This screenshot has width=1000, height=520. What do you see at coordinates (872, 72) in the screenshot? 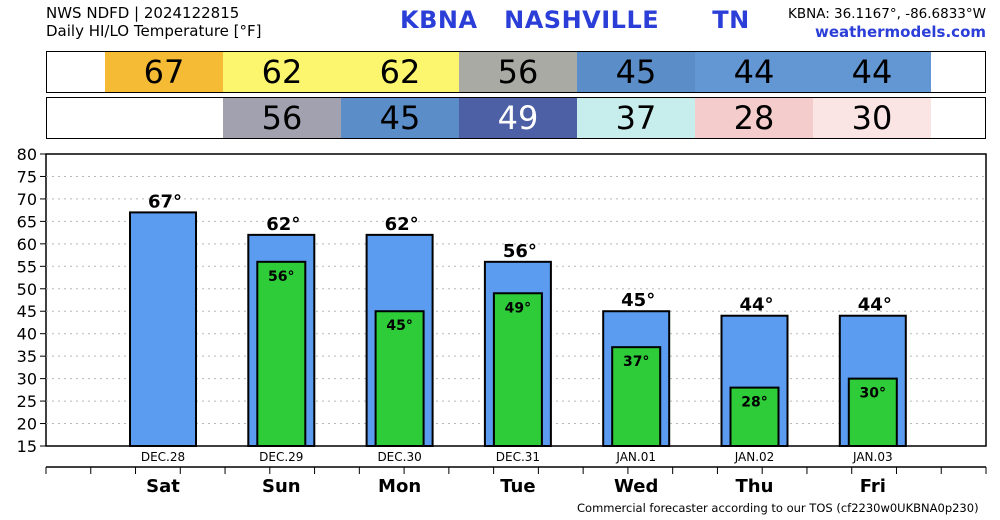
I see `high-temp-cell-6: 44` at bounding box center [872, 72].